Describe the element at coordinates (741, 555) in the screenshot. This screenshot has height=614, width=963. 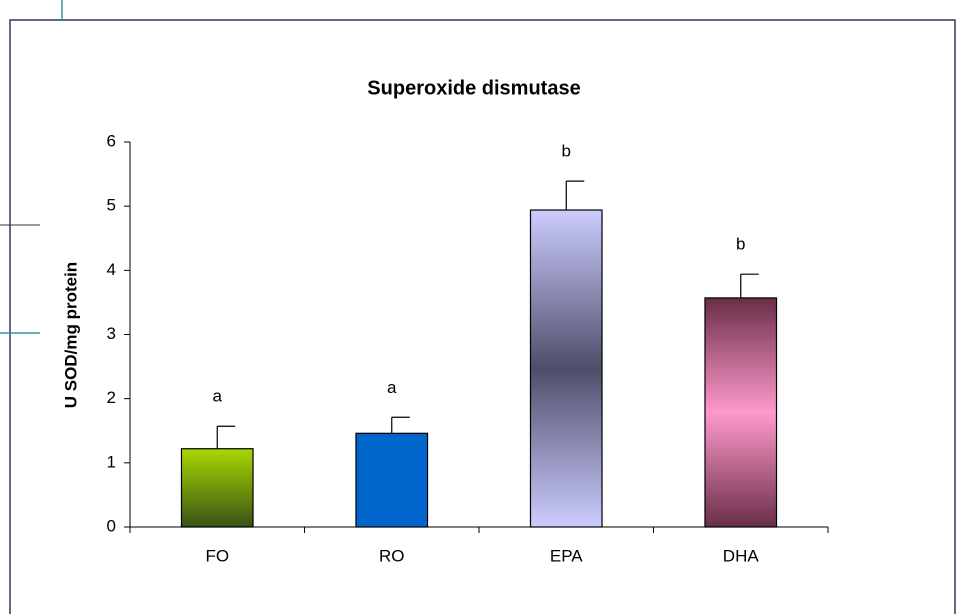
I see `x-tick-label: DHA` at that location.